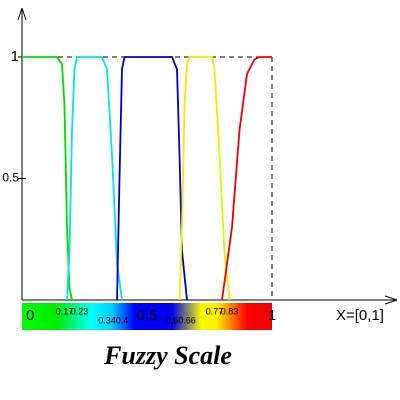 This screenshot has height=400, width=400. Describe the element at coordinates (172, 320) in the screenshot. I see `colorbar-label: 0.6` at that location.